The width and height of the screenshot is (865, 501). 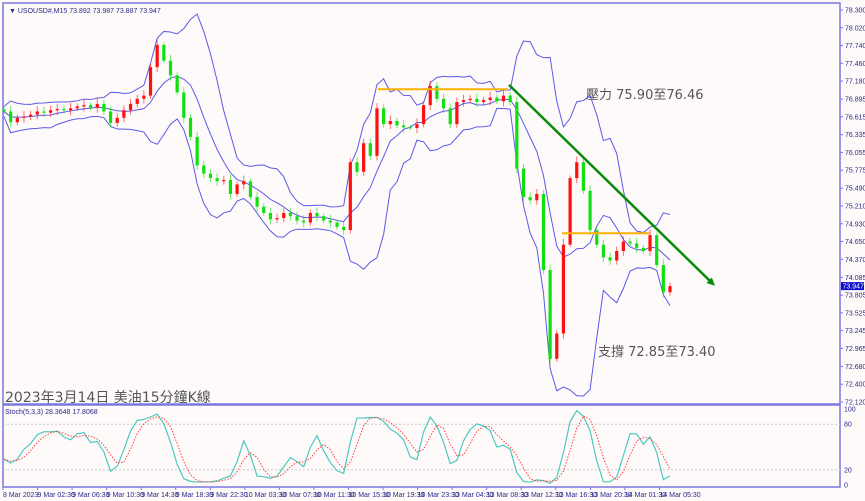 I want to click on chart-caption: 2023年3月14日 美油15分鐘K線, so click(x=108, y=397).